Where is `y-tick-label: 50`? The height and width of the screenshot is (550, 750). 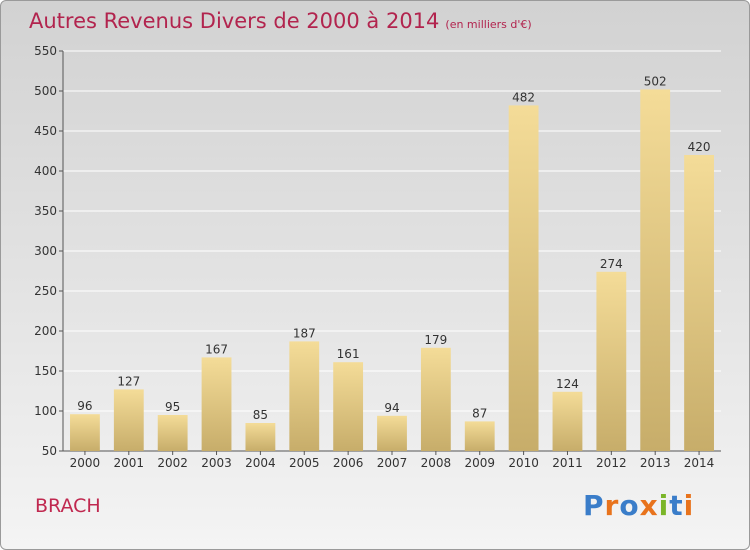 y-tick-label: 50 is located at coordinates (49, 451).